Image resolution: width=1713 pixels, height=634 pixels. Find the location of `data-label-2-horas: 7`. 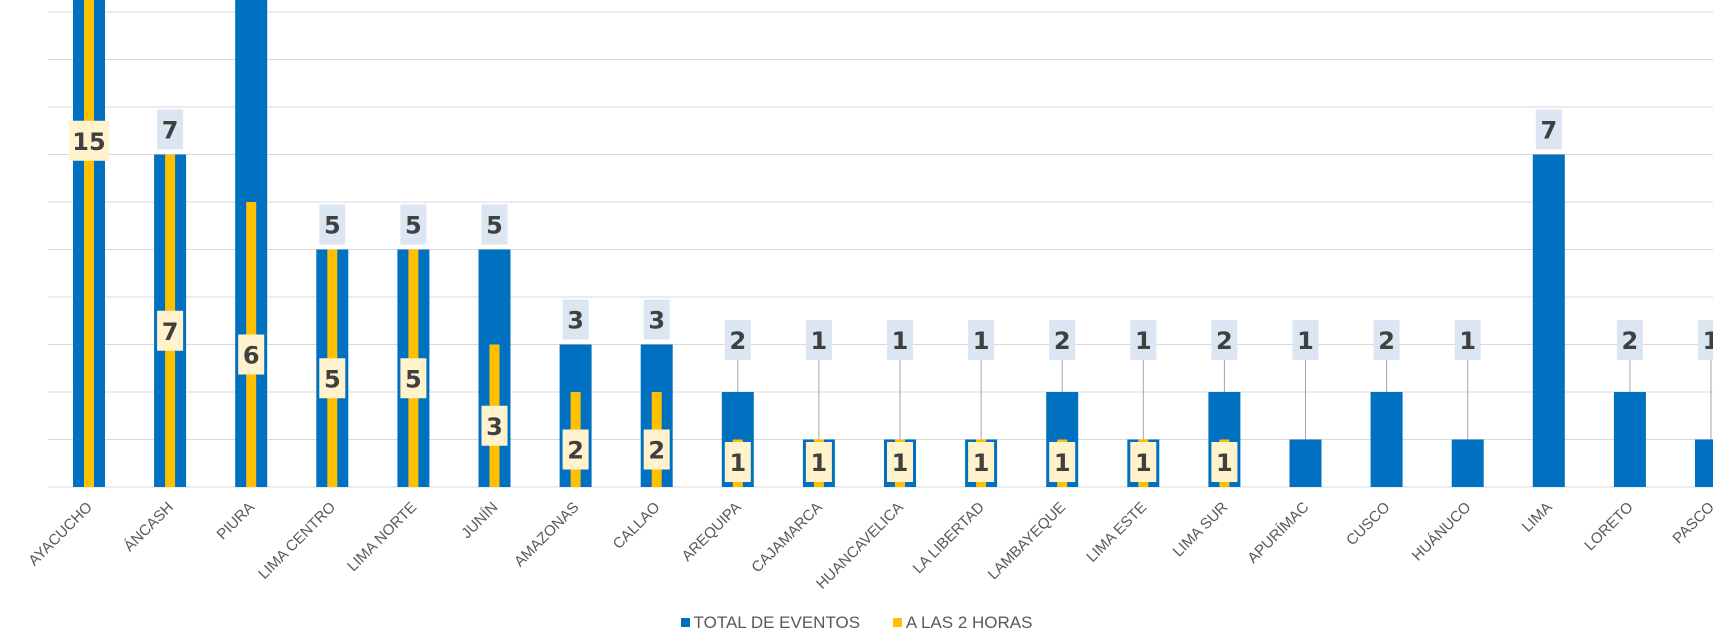

data-label-2-horas: 7 is located at coordinates (170, 330).